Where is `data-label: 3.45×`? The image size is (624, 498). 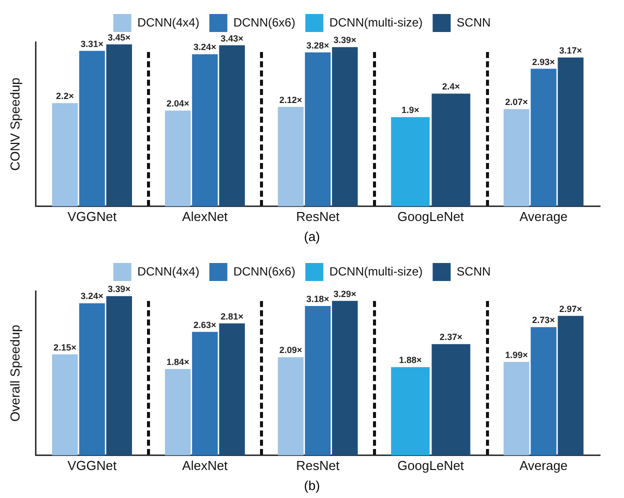
data-label: 3.45× is located at coordinates (119, 37).